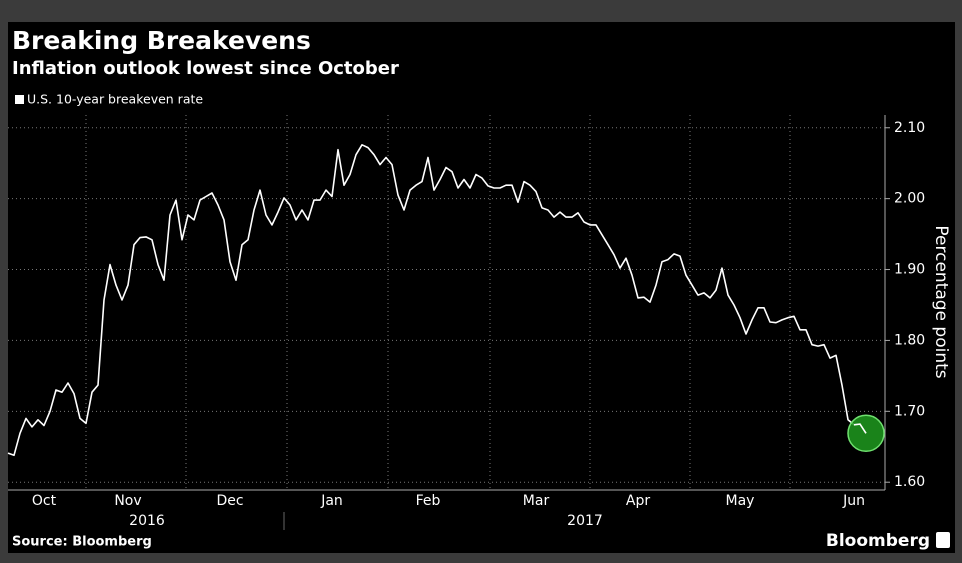 Image resolution: width=962 pixels, height=563 pixels. Describe the element at coordinates (909, 270) in the screenshot. I see `y-tick-label: 1.90` at that location.